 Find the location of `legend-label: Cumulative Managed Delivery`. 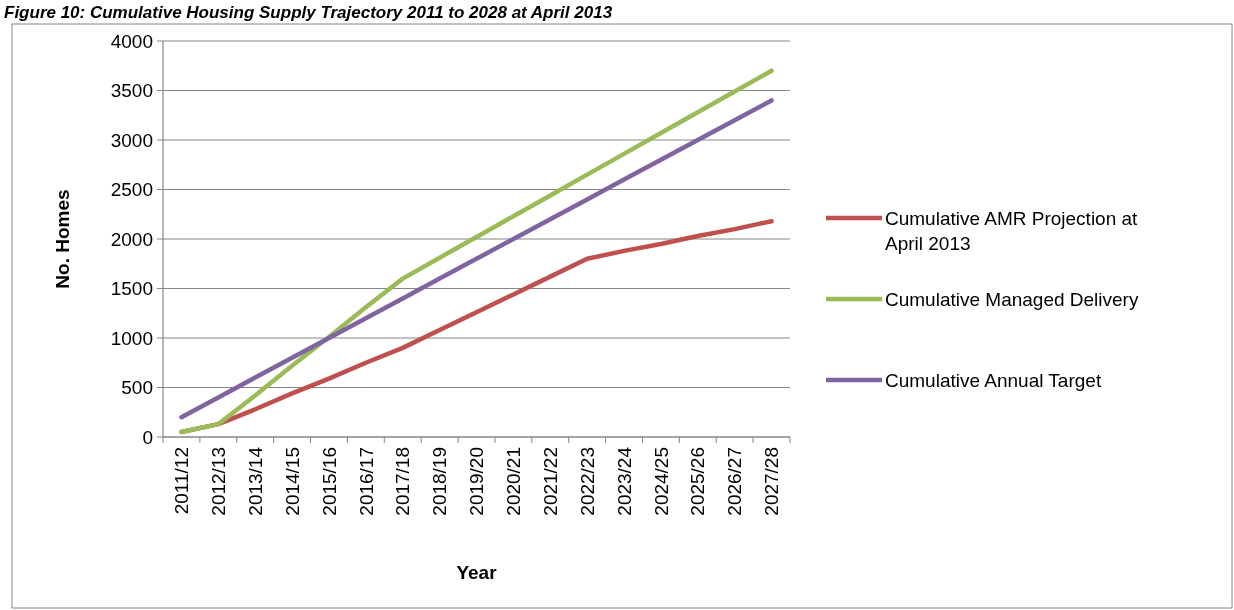

legend-label: Cumulative Managed Delivery is located at coordinates (1012, 299).